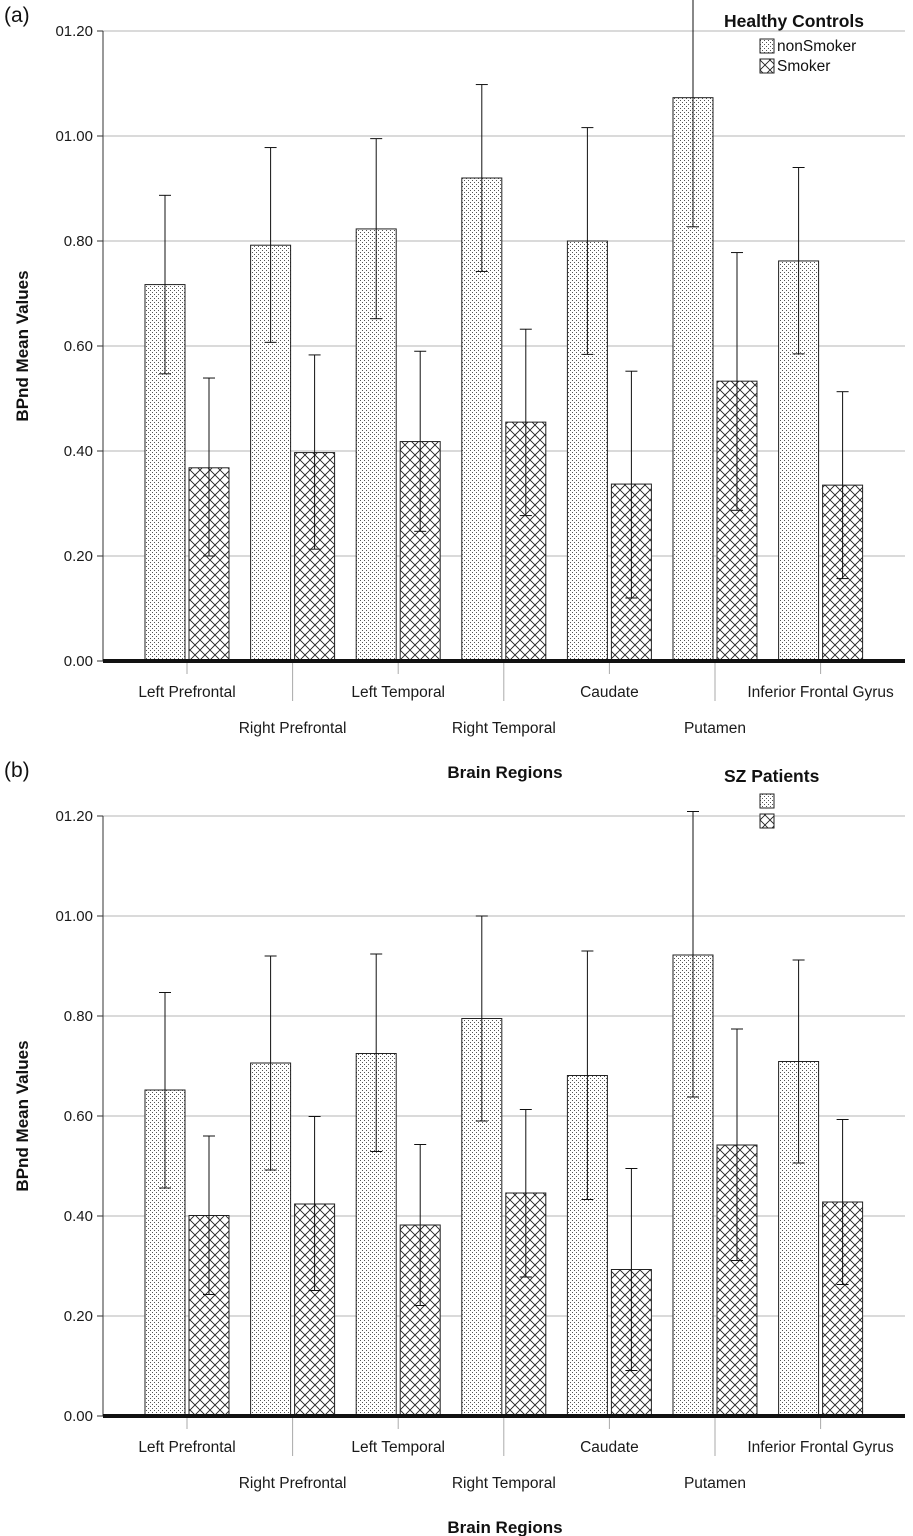 The height and width of the screenshot is (1536, 913). I want to click on legend-title: SZ Patients, so click(772, 776).